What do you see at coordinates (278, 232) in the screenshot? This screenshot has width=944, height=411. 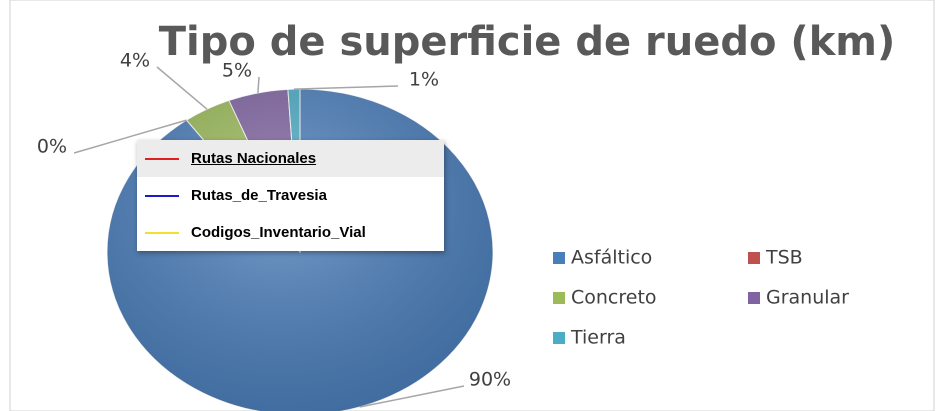 I see `layer-label: Codigos_Inventario_Vial` at bounding box center [278, 232].